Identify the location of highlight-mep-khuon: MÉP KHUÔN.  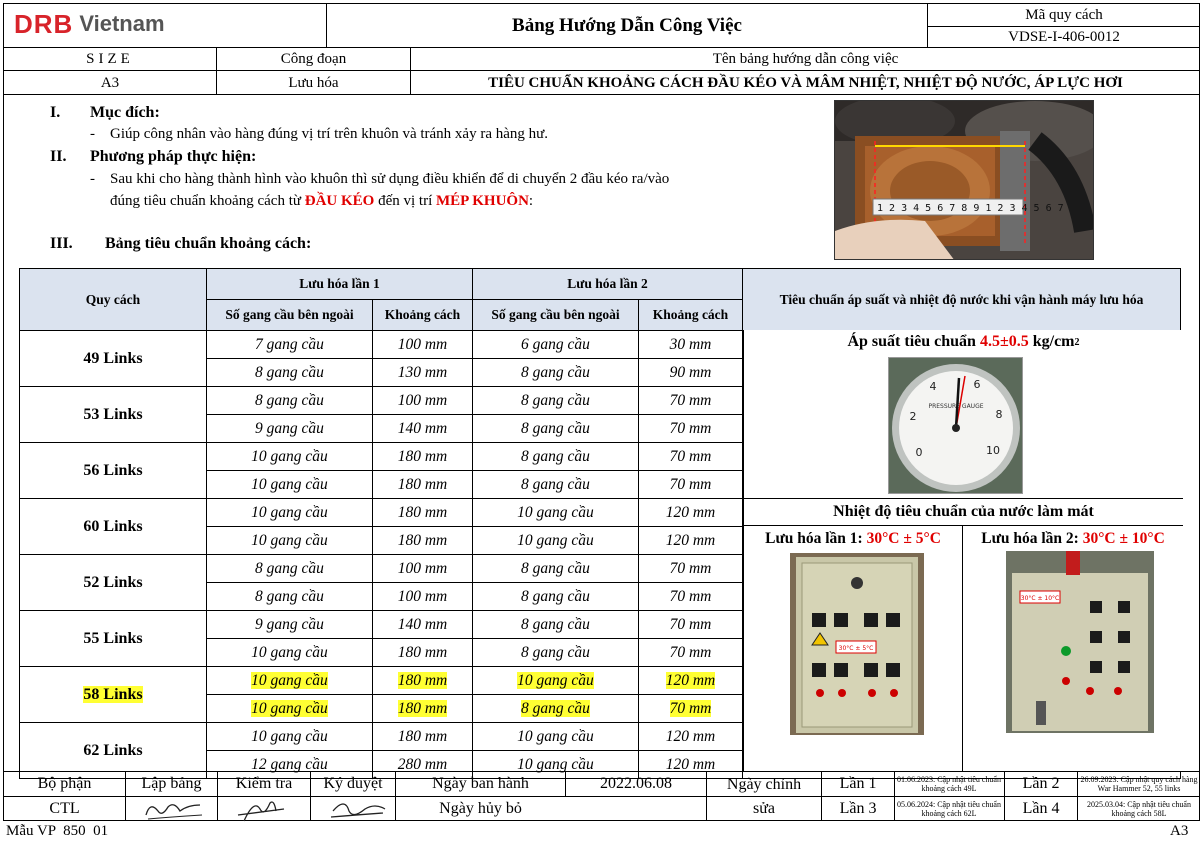
(482, 201).